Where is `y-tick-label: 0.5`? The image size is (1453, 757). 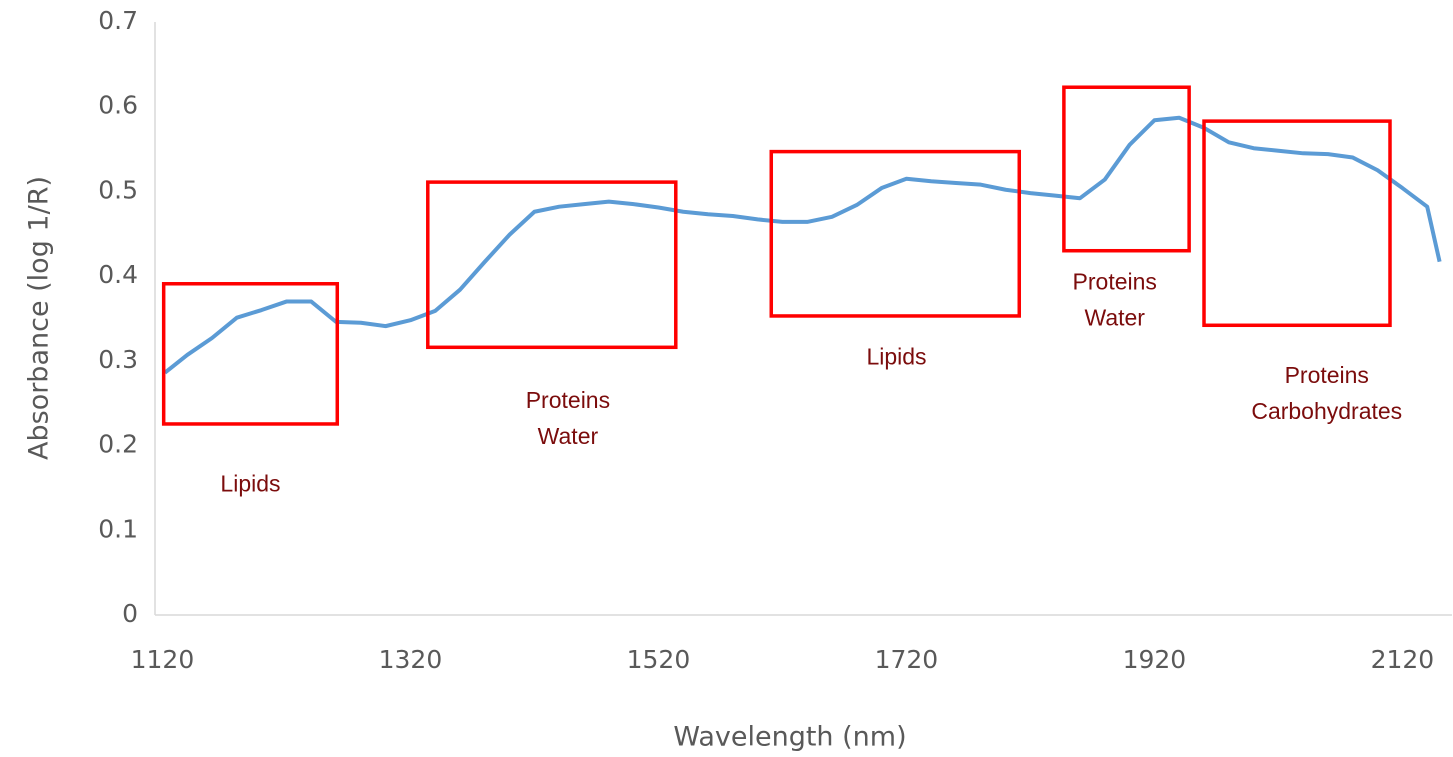
y-tick-label: 0.5 is located at coordinates (118, 189).